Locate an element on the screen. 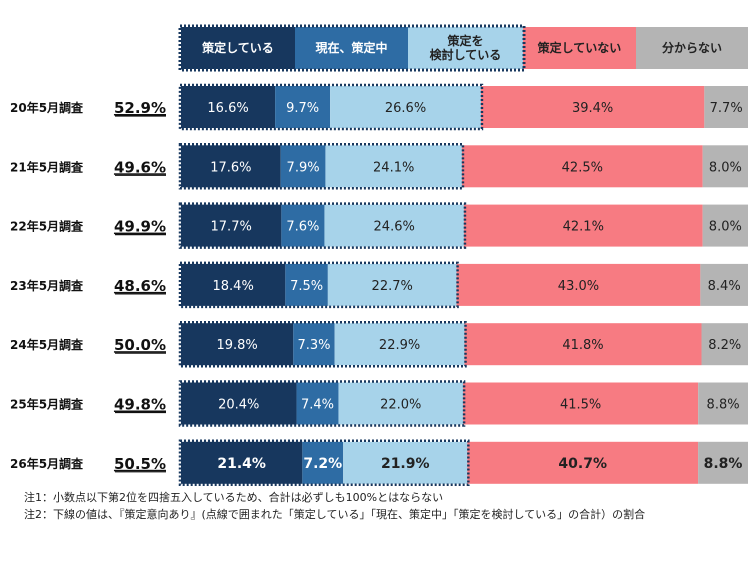 Image resolution: width=756 pixels, height=567 pixels. intent-total-label: 49.9% is located at coordinates (140, 227).